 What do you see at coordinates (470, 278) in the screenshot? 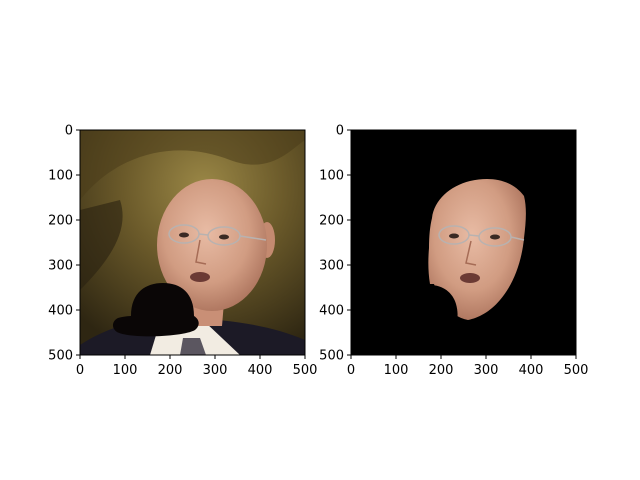
I see `right-mouth` at bounding box center [470, 278].